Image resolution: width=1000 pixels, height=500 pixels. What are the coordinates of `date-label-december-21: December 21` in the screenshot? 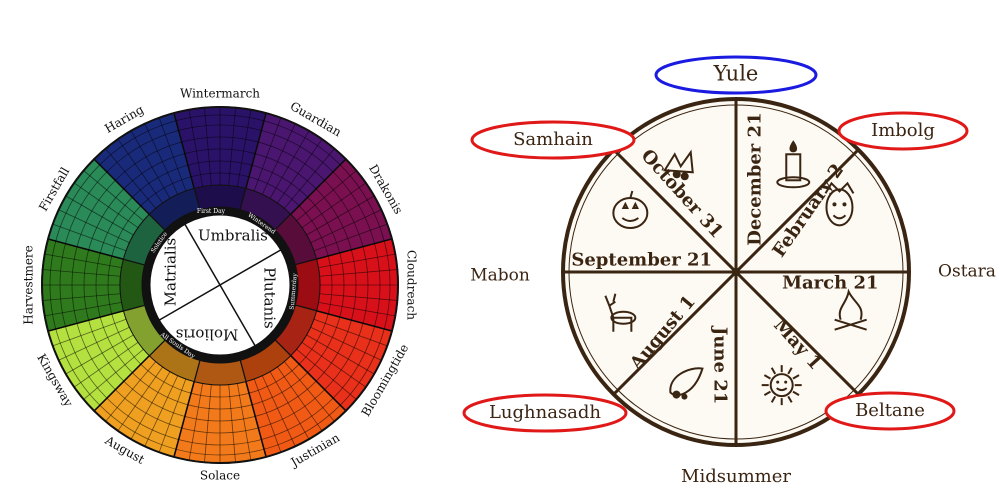 It's located at (755, 178).